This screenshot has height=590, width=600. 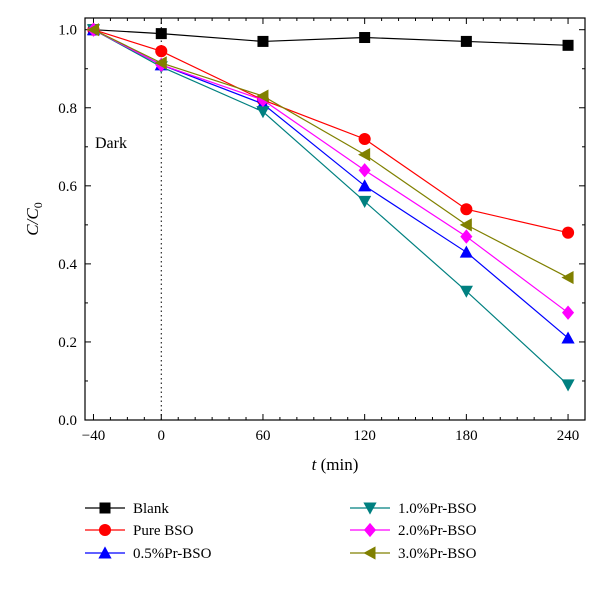 I want to click on legend-label: 3.0%Pr-BSO, so click(x=437, y=554).